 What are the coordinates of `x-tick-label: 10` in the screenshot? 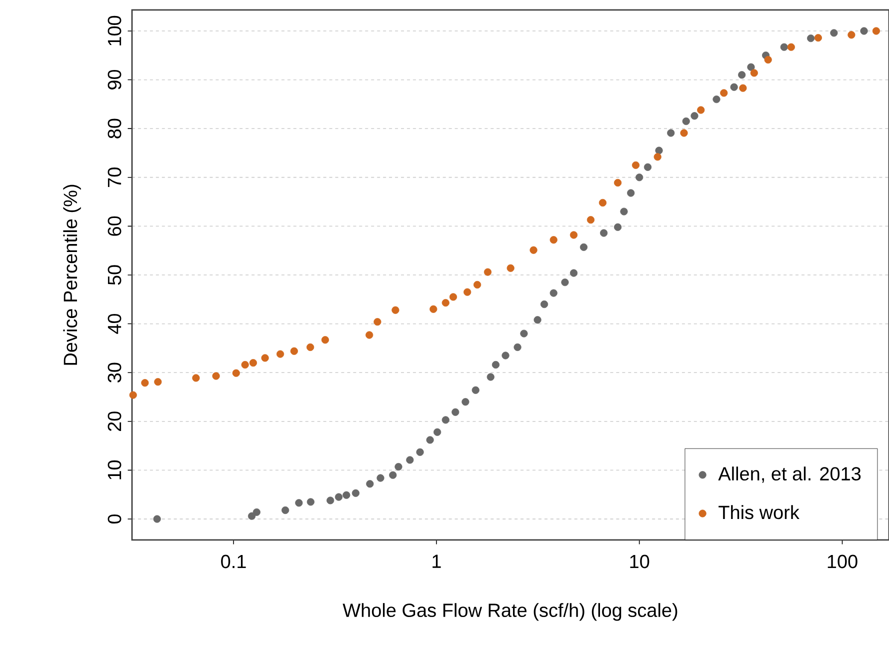 It's located at (640, 561).